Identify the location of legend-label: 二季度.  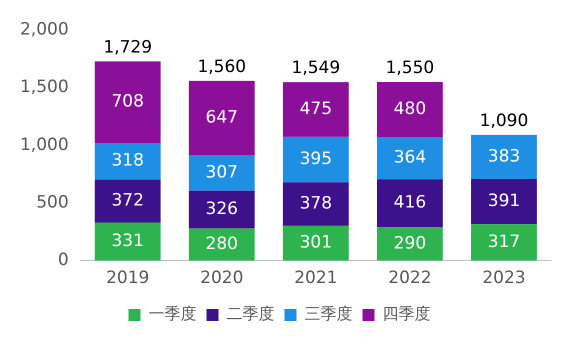
(250, 314).